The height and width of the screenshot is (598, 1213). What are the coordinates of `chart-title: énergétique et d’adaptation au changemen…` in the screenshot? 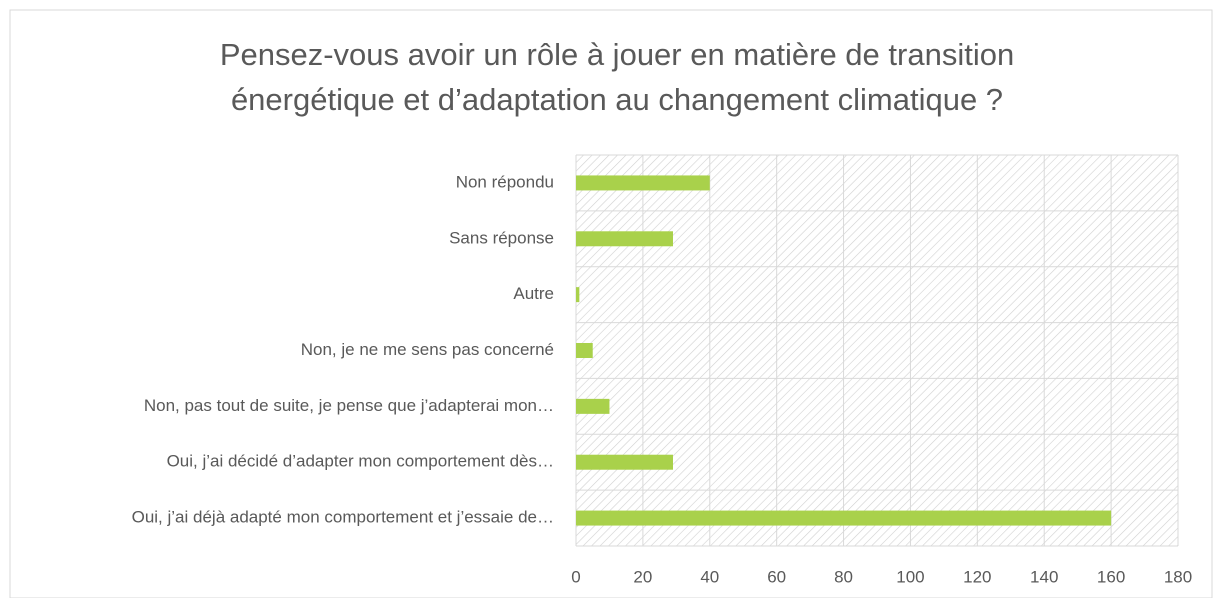 It's located at (617, 99).